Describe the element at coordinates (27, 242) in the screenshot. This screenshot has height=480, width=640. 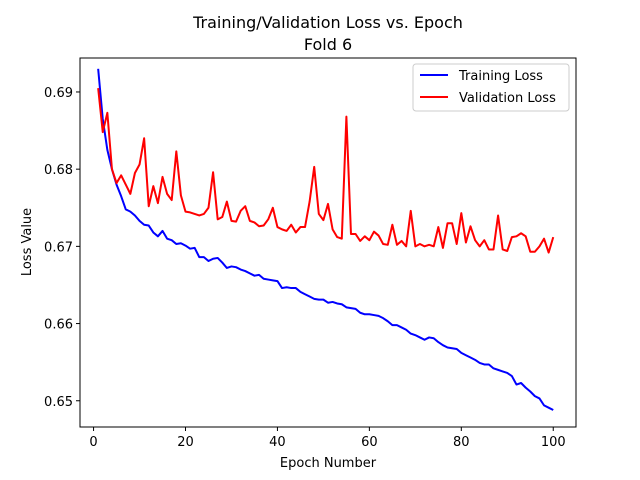
I see `y-axis-label: Loss Value` at that location.